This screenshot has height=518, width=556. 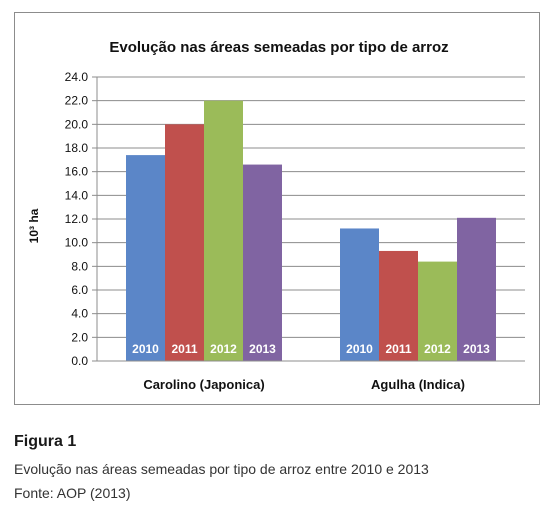 I want to click on figure-source: Fonte: AOP (2013), so click(x=72, y=493).